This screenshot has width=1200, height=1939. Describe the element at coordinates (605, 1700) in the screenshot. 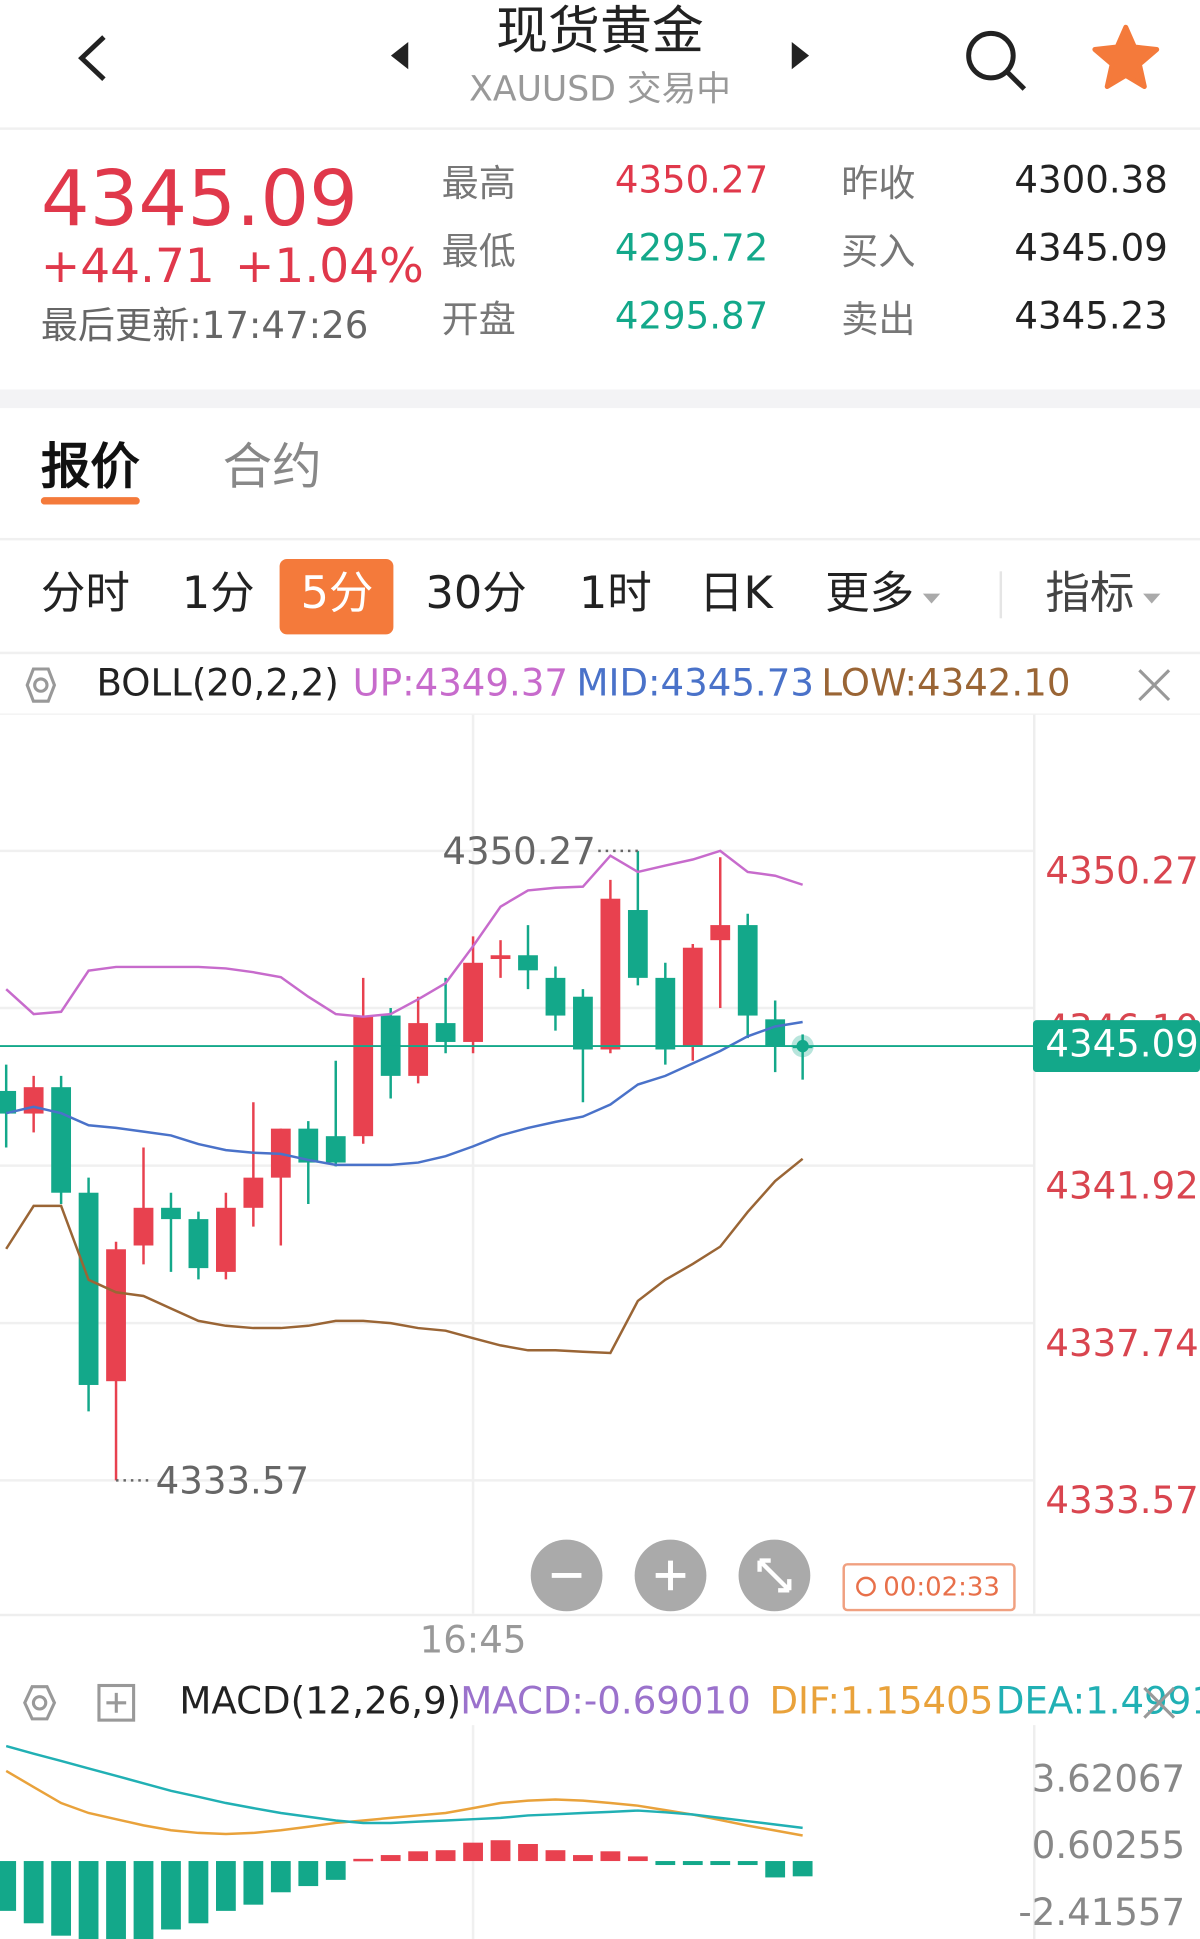

I see `legend-entry: MACD:-0.69010` at that location.